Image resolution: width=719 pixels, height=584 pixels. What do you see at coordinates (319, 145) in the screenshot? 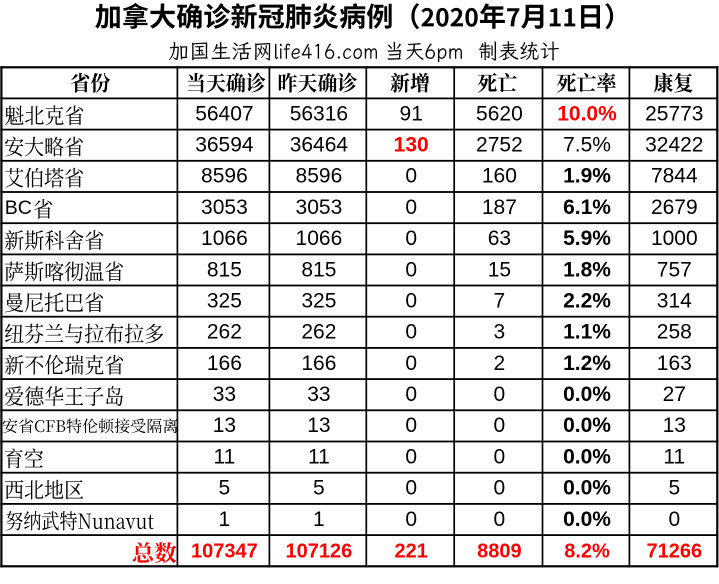
I see `svg-text: 36464` at bounding box center [319, 145].